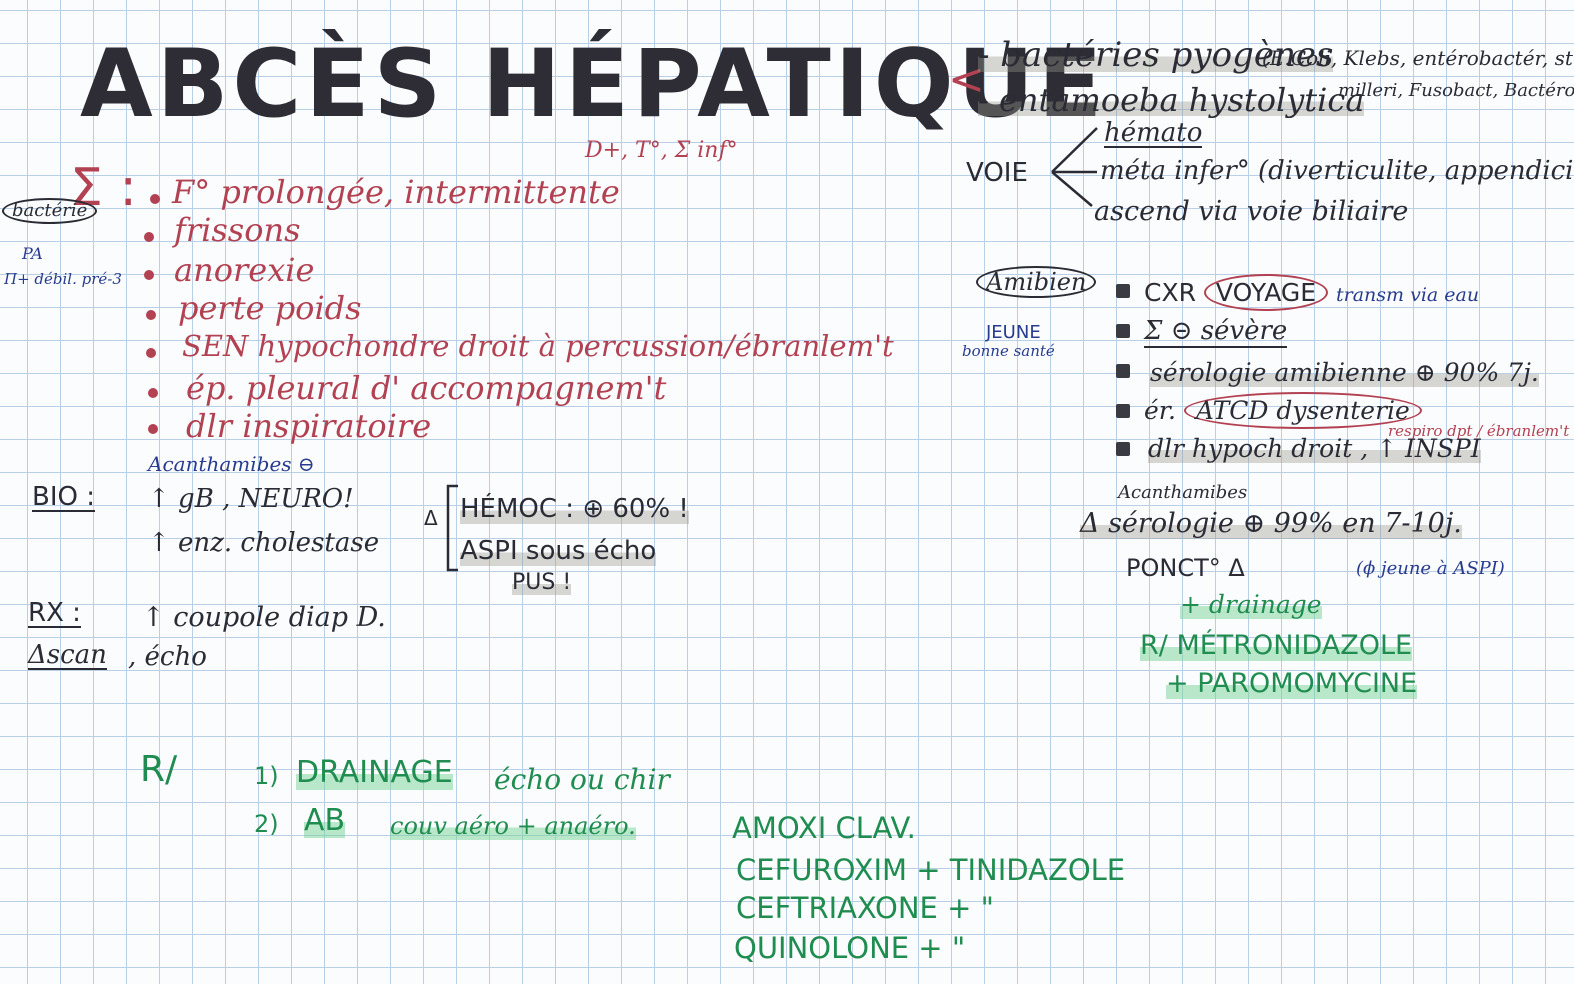  Describe the element at coordinates (824, 828) in the screenshot. I see `abx-1: AMOXI CLAV.` at that location.